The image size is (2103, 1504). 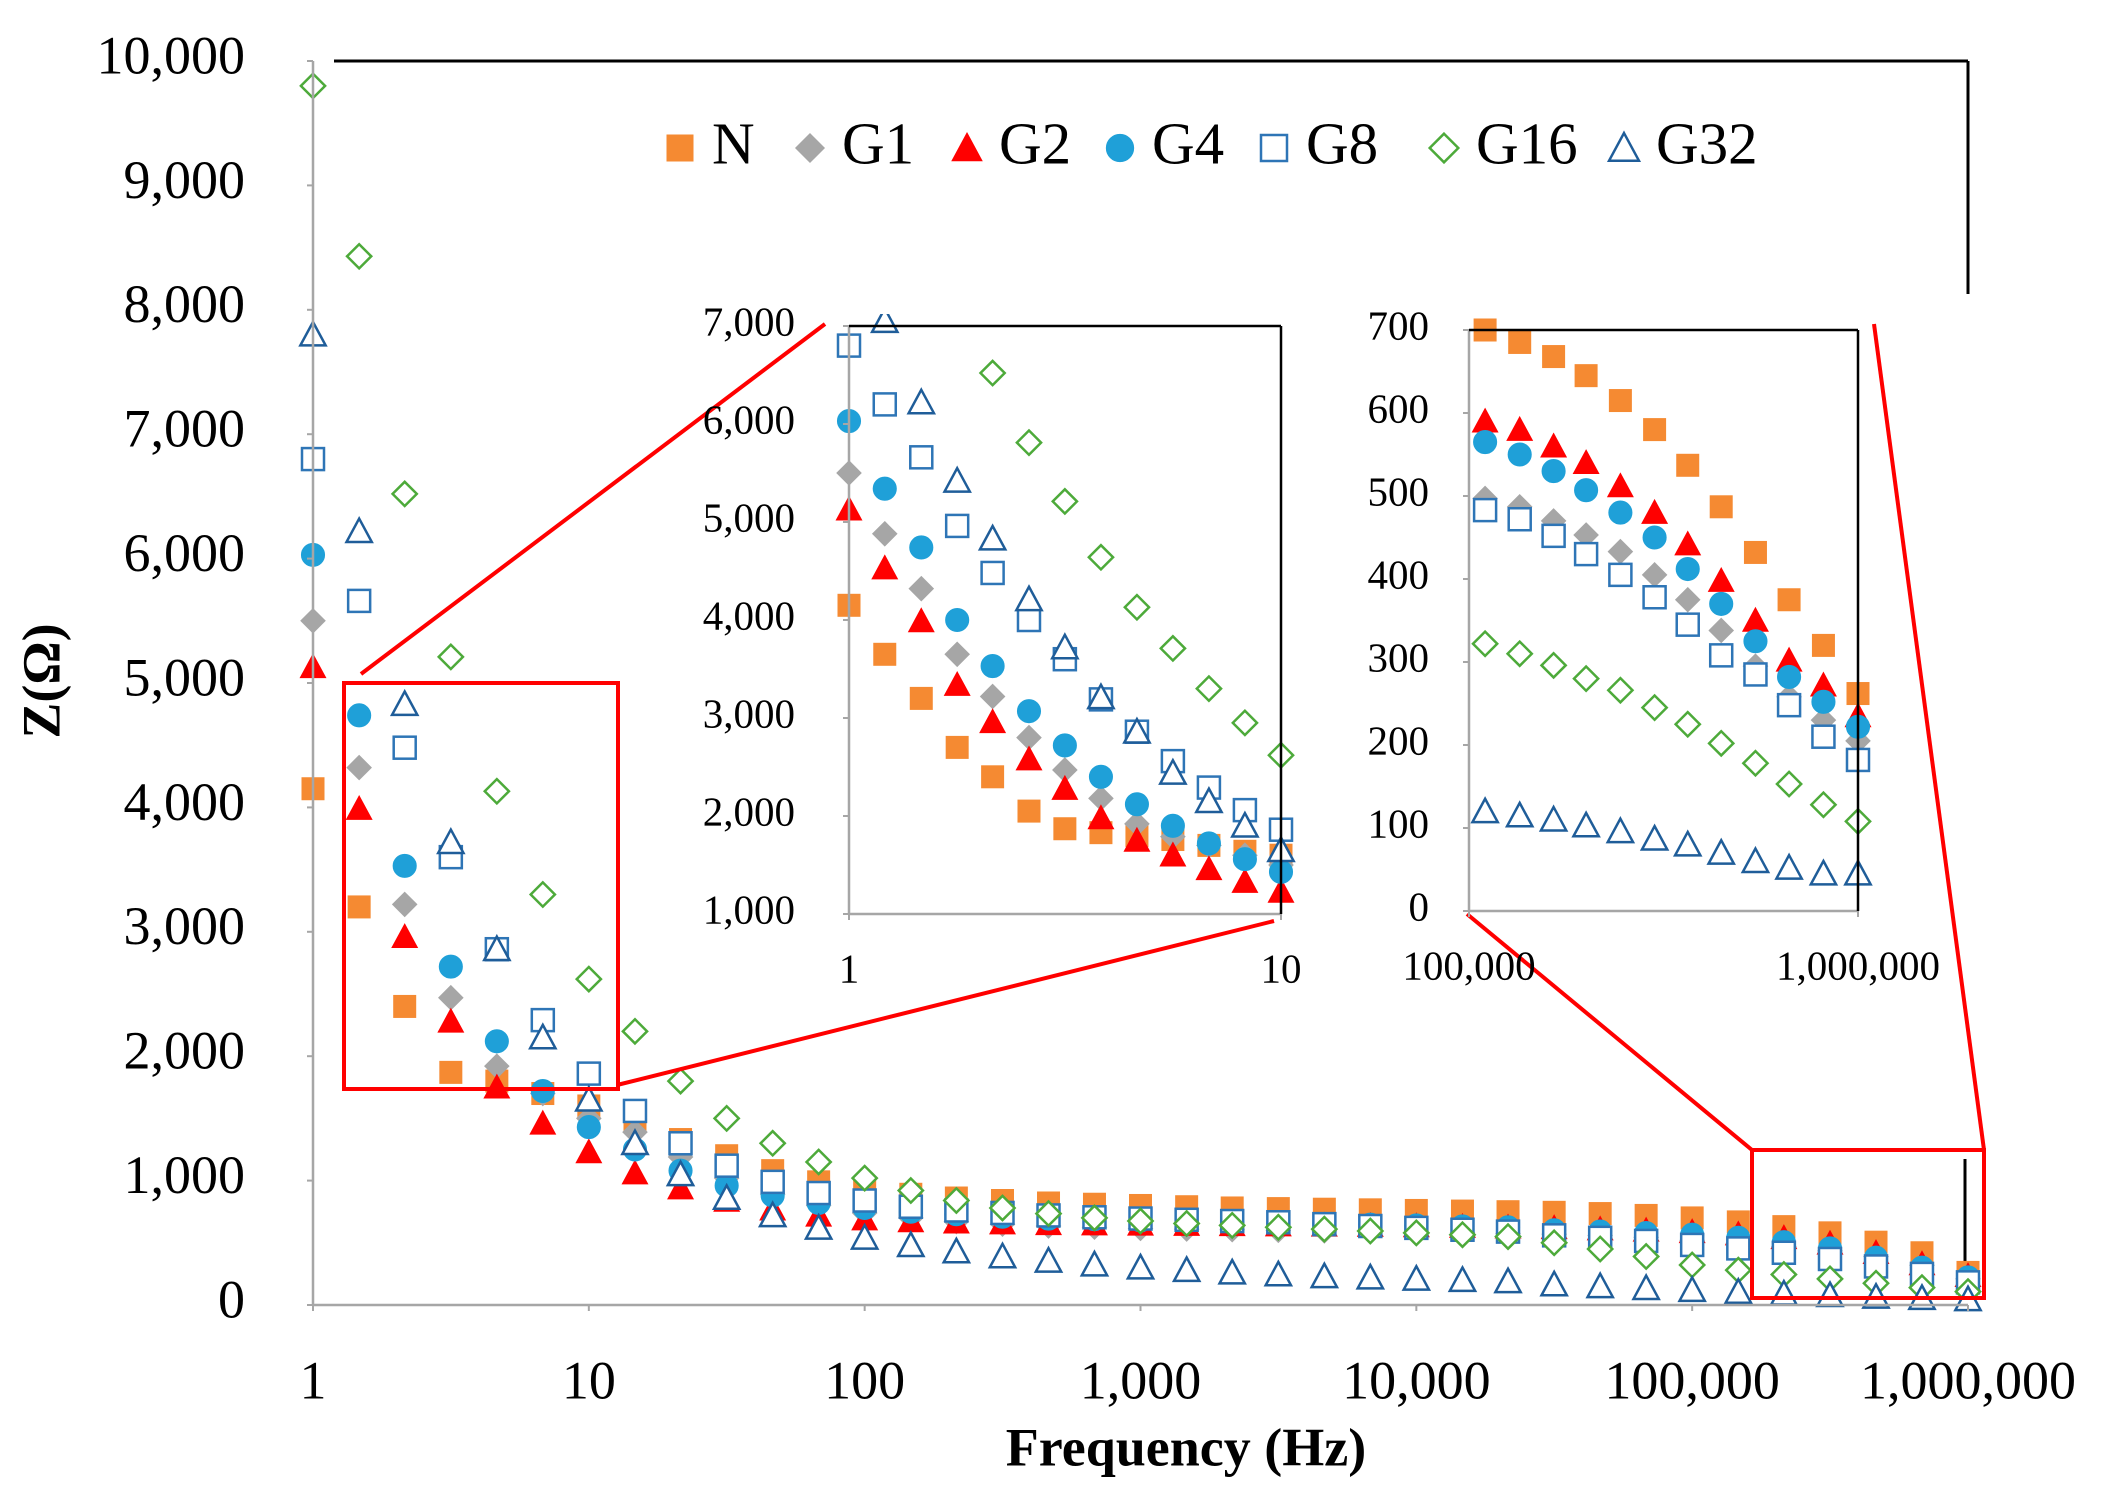 I want to click on legend-label: G8, so click(x=1342, y=144).